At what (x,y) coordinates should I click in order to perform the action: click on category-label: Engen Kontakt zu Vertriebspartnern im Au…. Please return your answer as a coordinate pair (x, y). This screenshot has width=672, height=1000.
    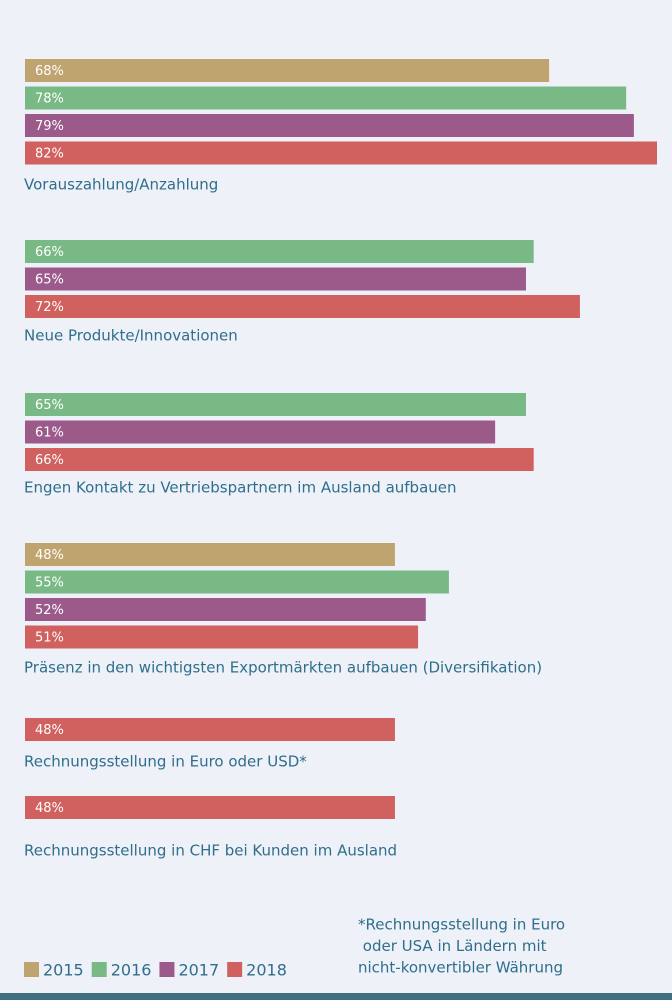
    Looking at the image, I should click on (240, 488).